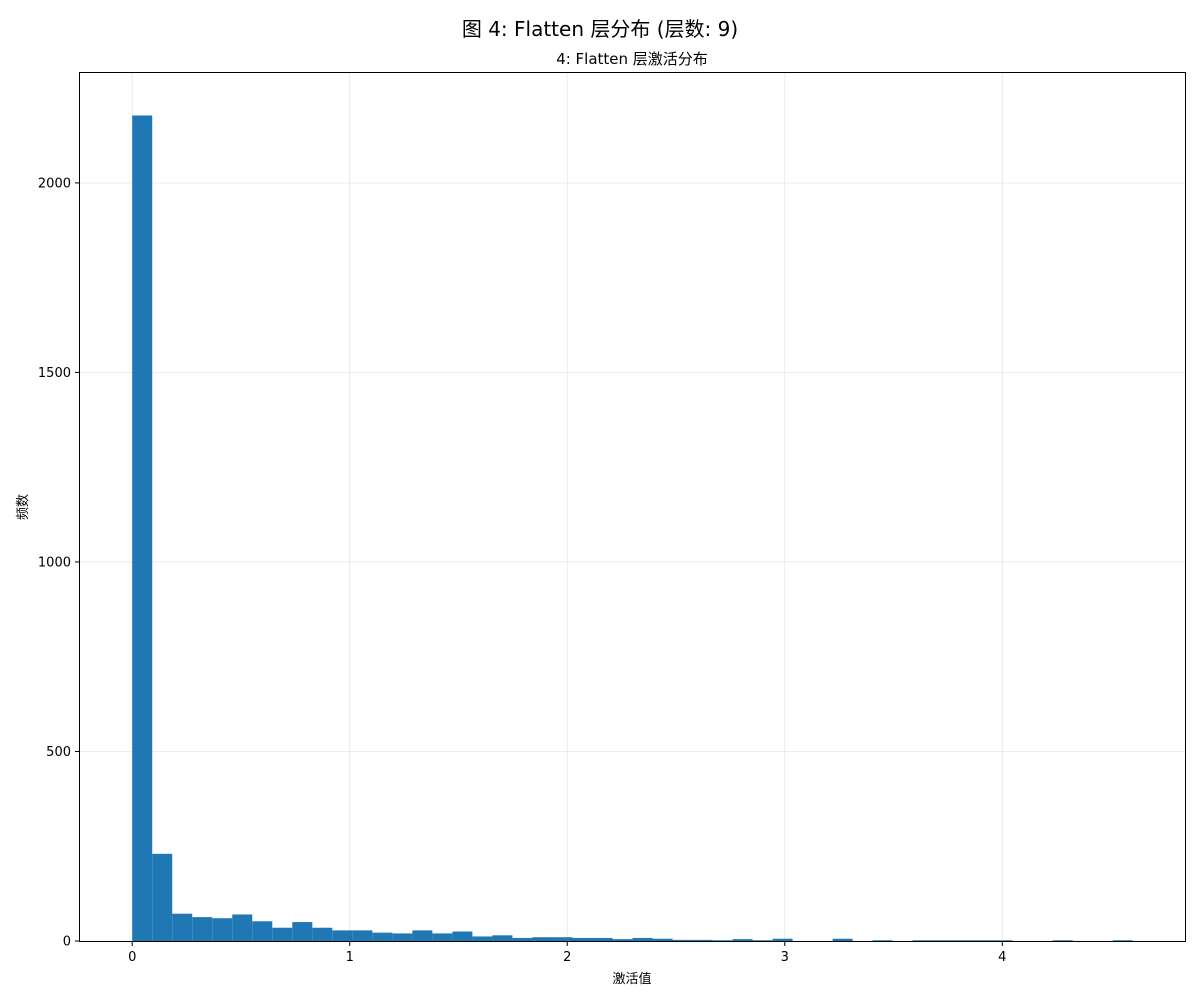 The image size is (1200, 1000). I want to click on x-tick-label: 2, so click(567, 957).